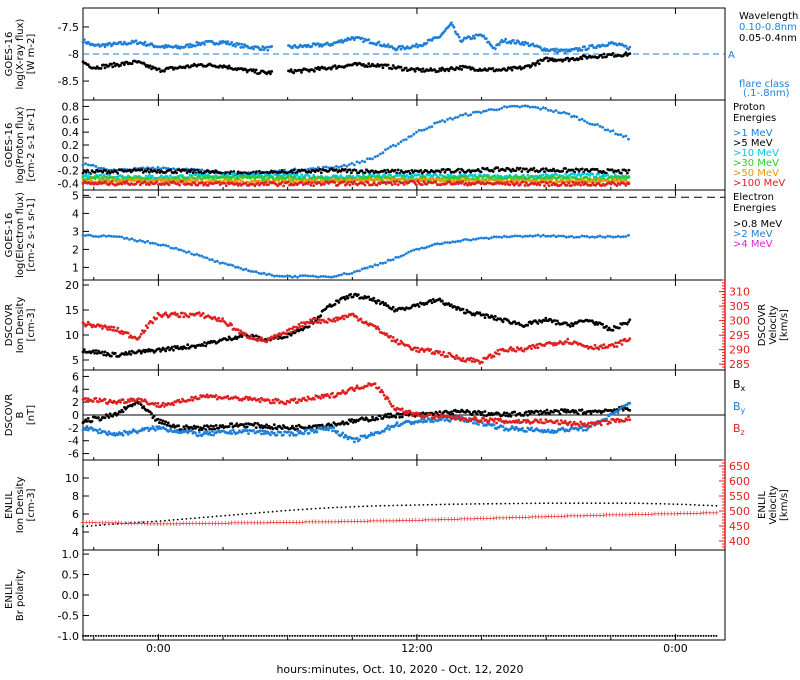 The width and height of the screenshot is (800, 680). I want to click on y-axis-label: GOES-16, so click(9, 235).